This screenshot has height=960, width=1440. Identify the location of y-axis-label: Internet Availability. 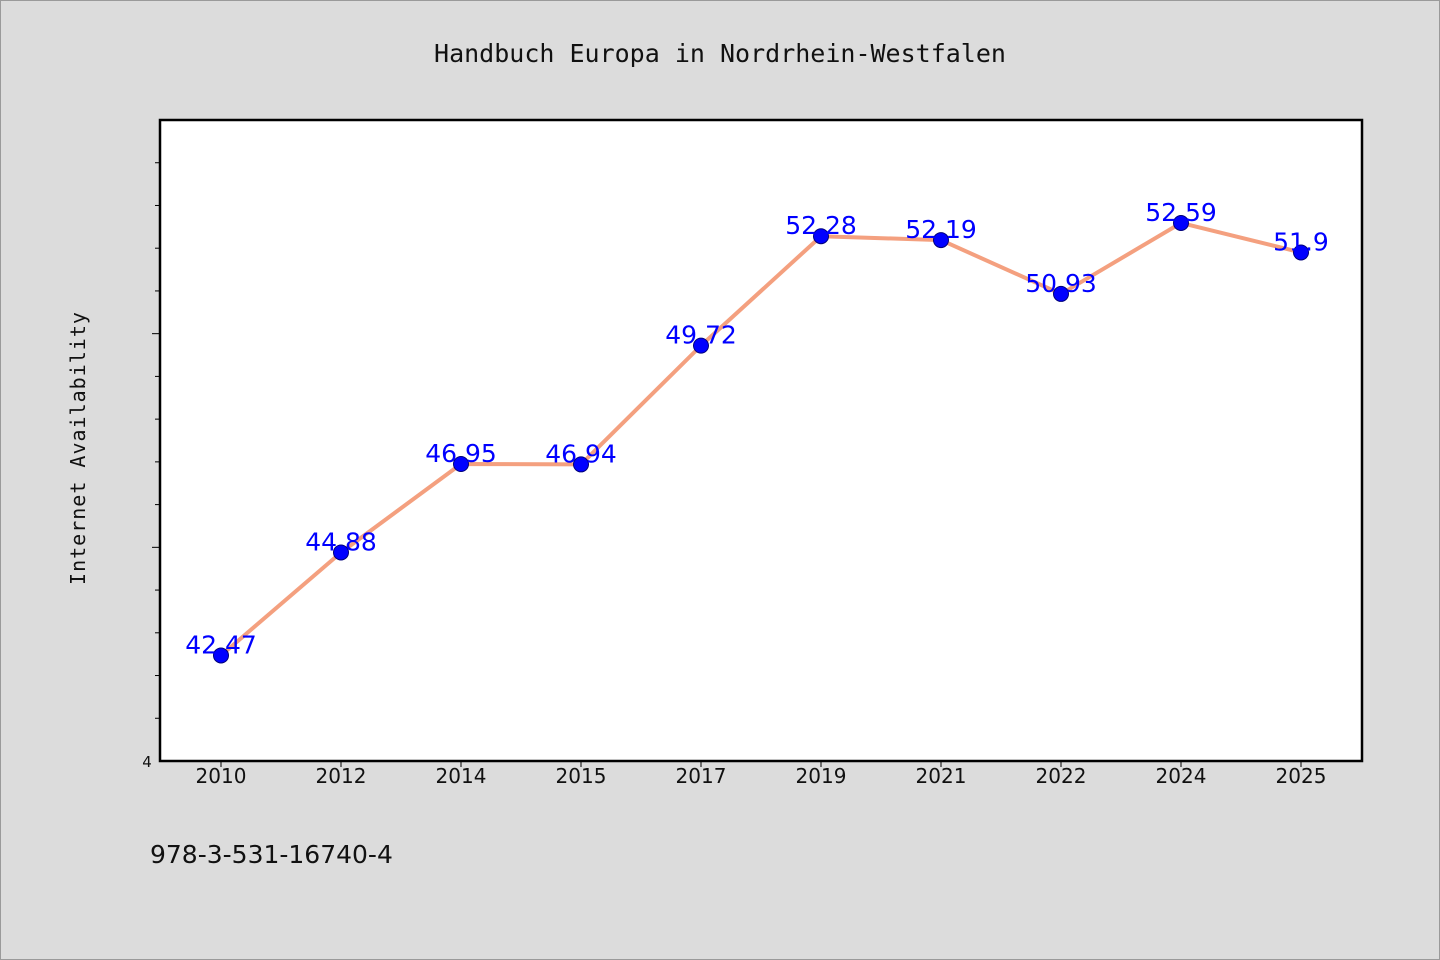
(78, 448).